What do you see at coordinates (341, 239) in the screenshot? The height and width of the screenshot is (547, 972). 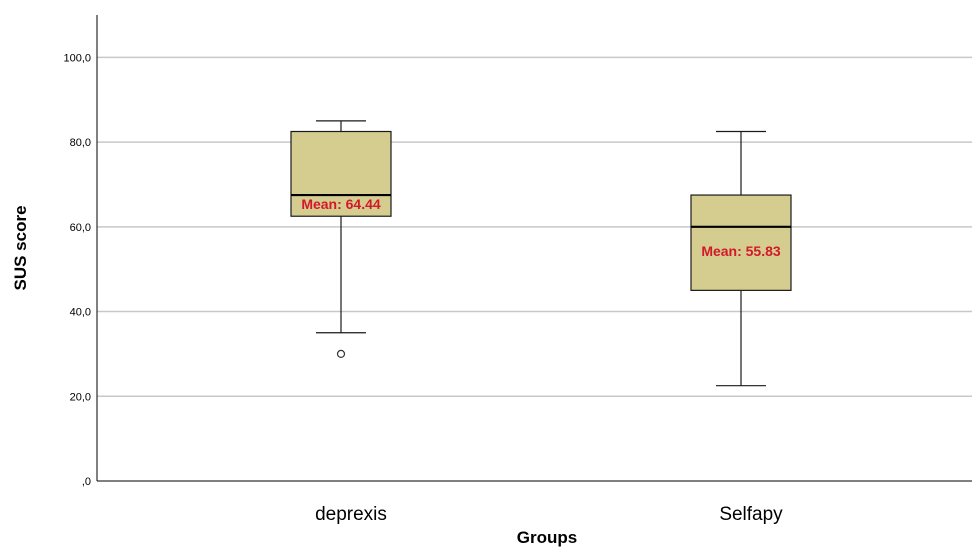 I see `box-group: Mean: 64.44` at bounding box center [341, 239].